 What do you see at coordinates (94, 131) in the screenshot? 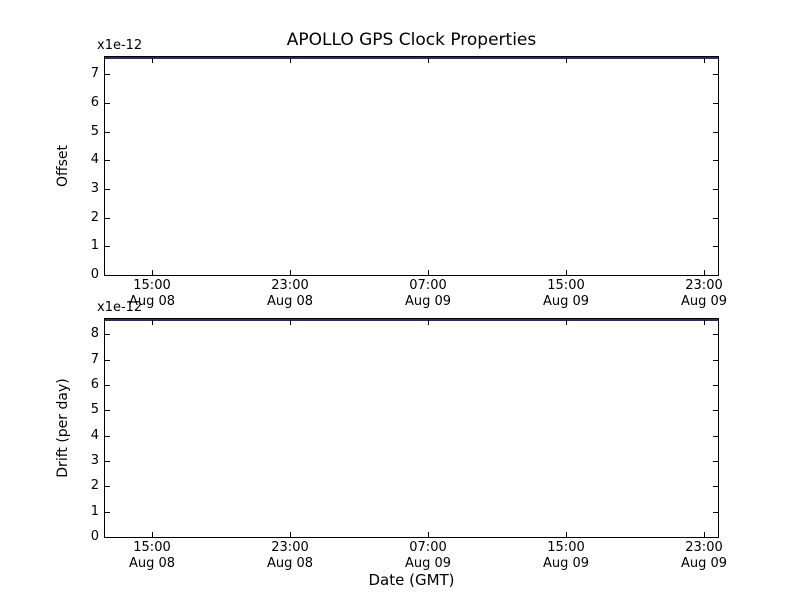
I see `gps-clock-offset-ytick-label: 5` at bounding box center [94, 131].